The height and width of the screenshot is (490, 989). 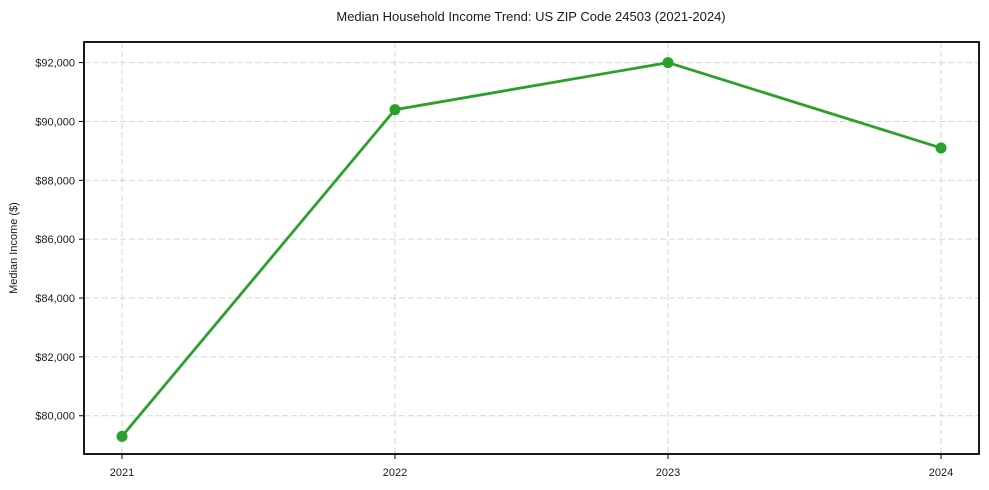 I want to click on y-tick-label: $80,000, so click(x=55, y=417).